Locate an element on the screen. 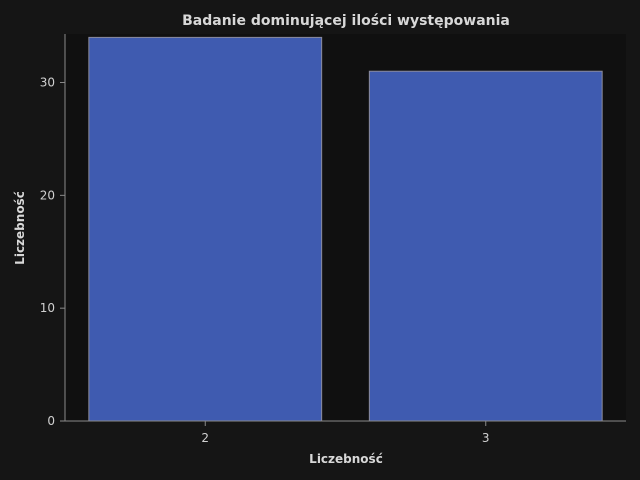  x-tick-label: 3 is located at coordinates (486, 438).